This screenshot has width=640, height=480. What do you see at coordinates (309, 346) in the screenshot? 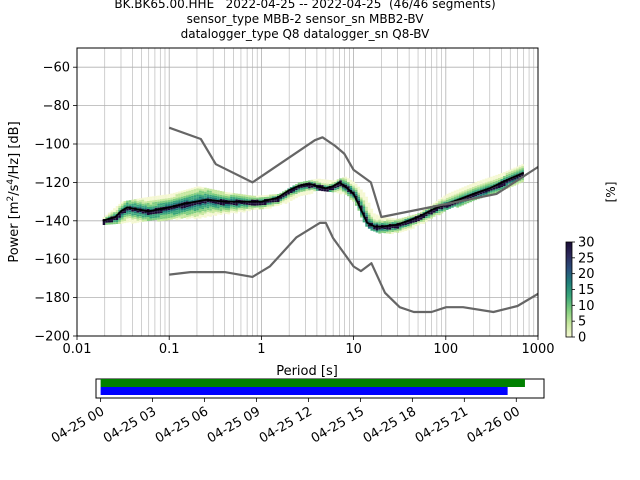
I see `x-axis: 0.01 0.1 1 10 100 1000` at bounding box center [309, 346].